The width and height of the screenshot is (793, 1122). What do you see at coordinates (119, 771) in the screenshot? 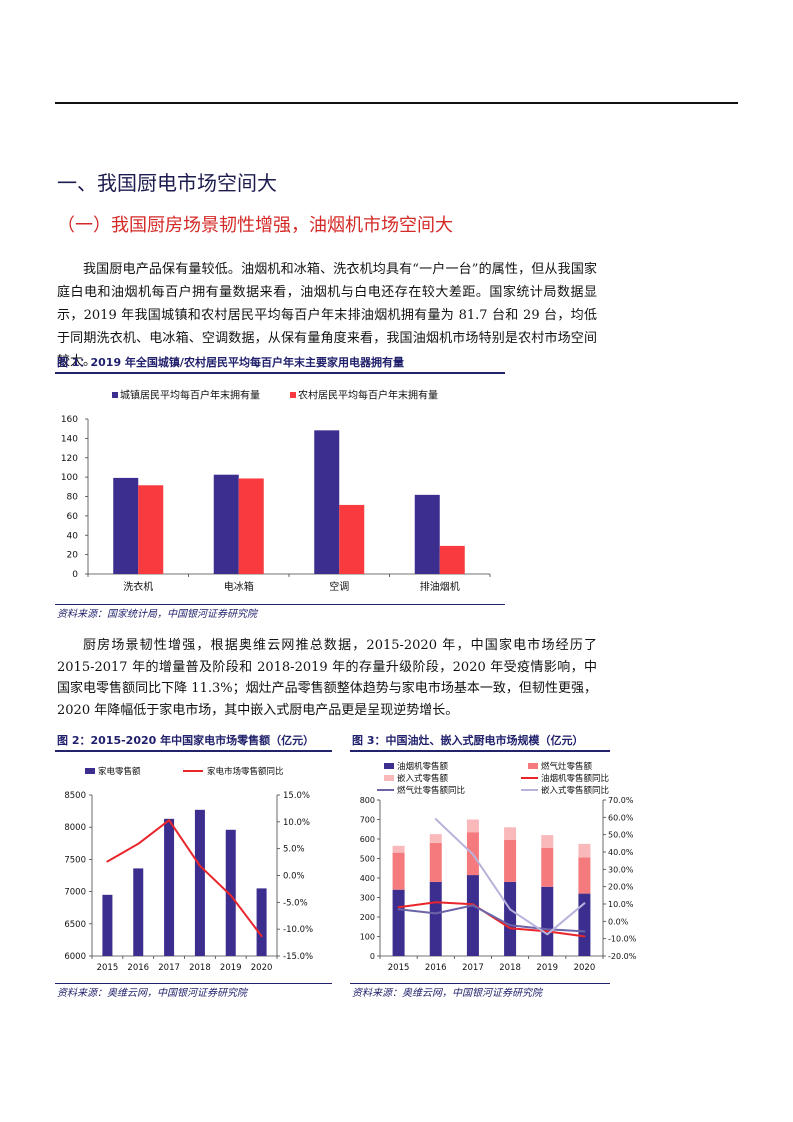
I see `legend-label-0: 家电零售额` at bounding box center [119, 771].